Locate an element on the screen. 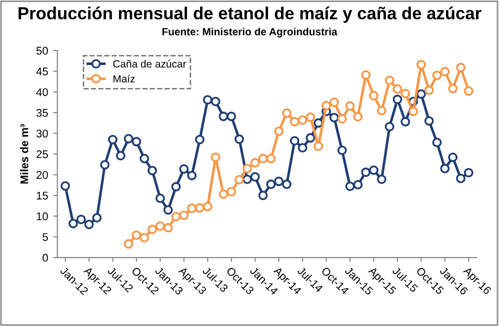 The image size is (499, 326). legend-label: Caña de azúcar is located at coordinates (149, 64).